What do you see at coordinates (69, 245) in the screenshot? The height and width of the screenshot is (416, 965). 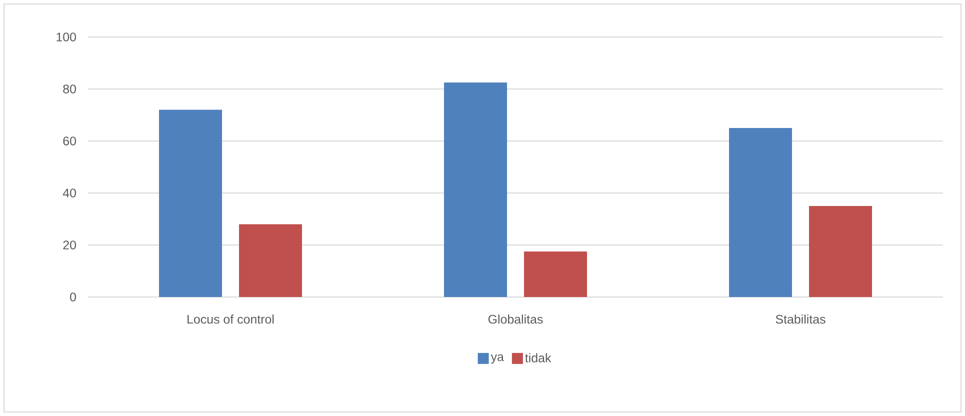 I see `y-tick-label: 20` at bounding box center [69, 245].